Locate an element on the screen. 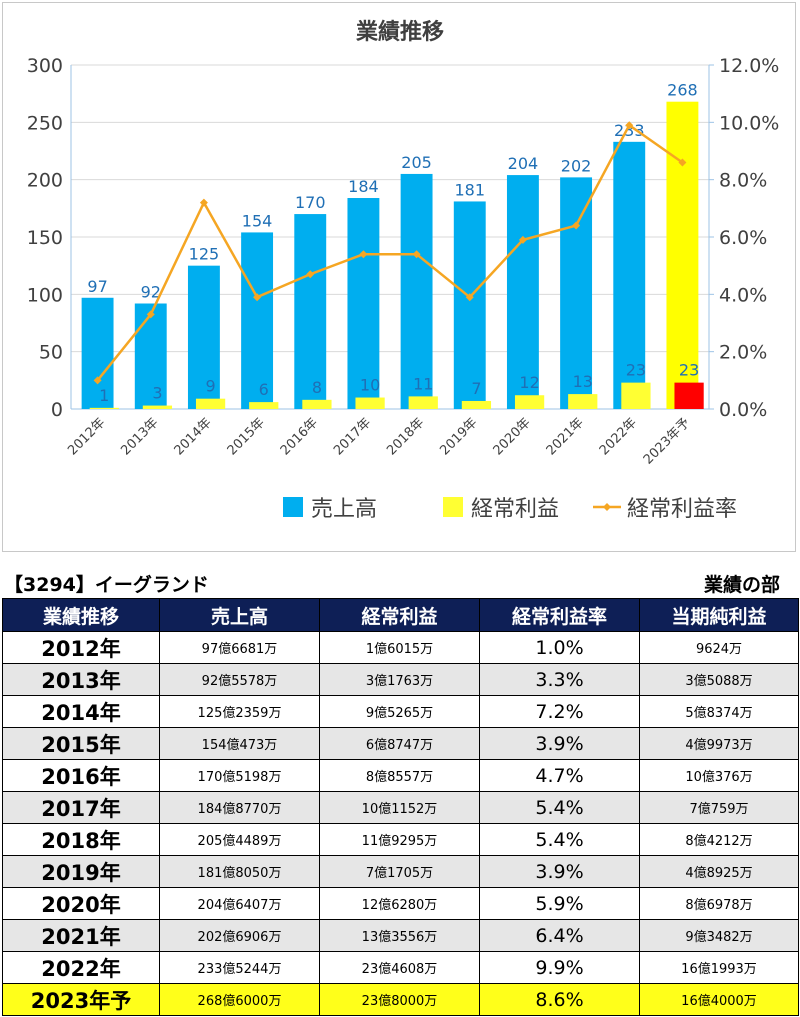 The image size is (800, 1017). cell-sales: 204億6407万 is located at coordinates (239, 903).